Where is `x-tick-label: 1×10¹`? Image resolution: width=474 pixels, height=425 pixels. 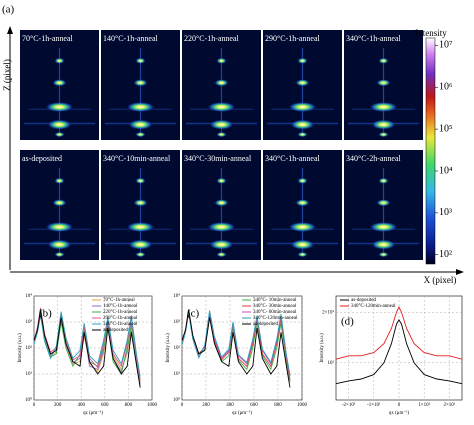
x-tick-label: 1×10¹ is located at coordinates (424, 405).